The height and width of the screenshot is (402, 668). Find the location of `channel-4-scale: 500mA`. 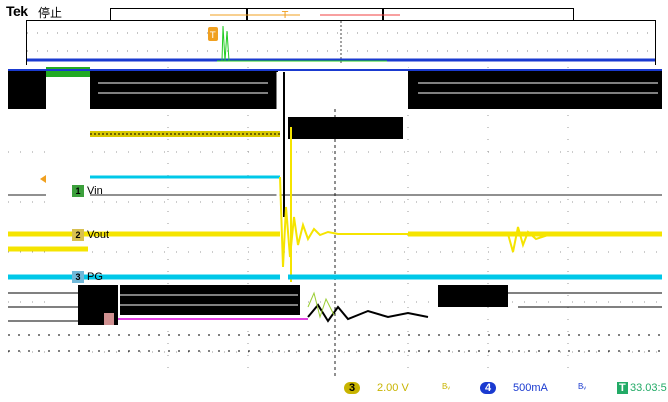

channel-4-scale: 500mA is located at coordinates (530, 388).